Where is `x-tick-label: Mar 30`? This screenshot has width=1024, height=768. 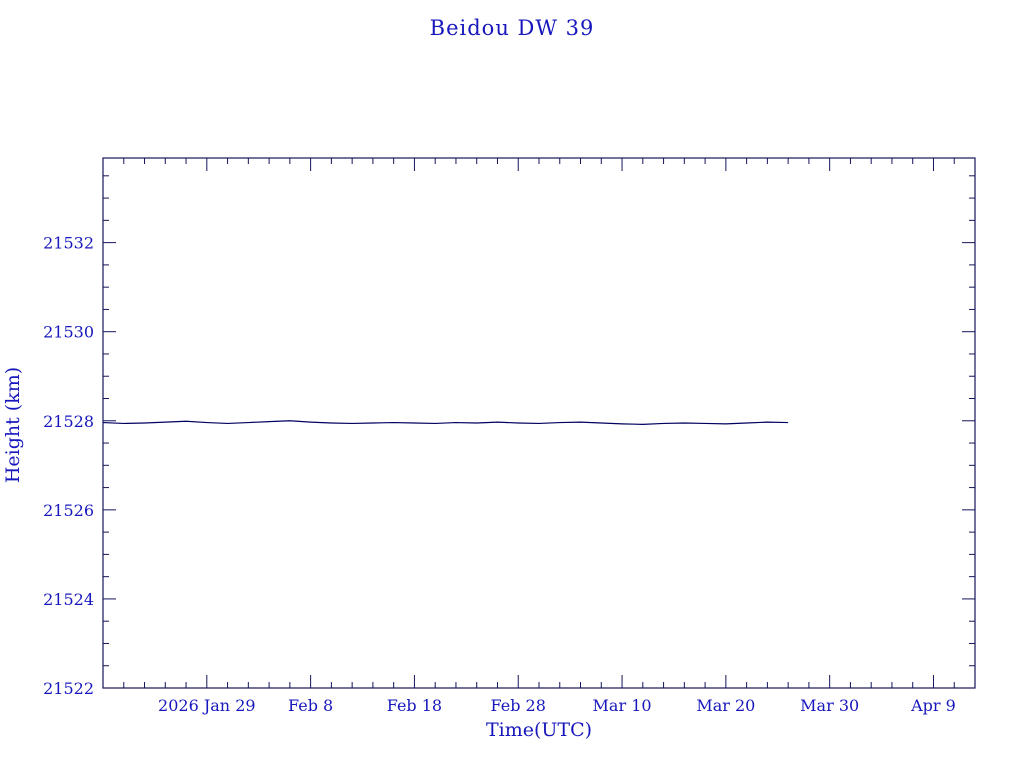 x-tick-label: Mar 30 is located at coordinates (829, 705).